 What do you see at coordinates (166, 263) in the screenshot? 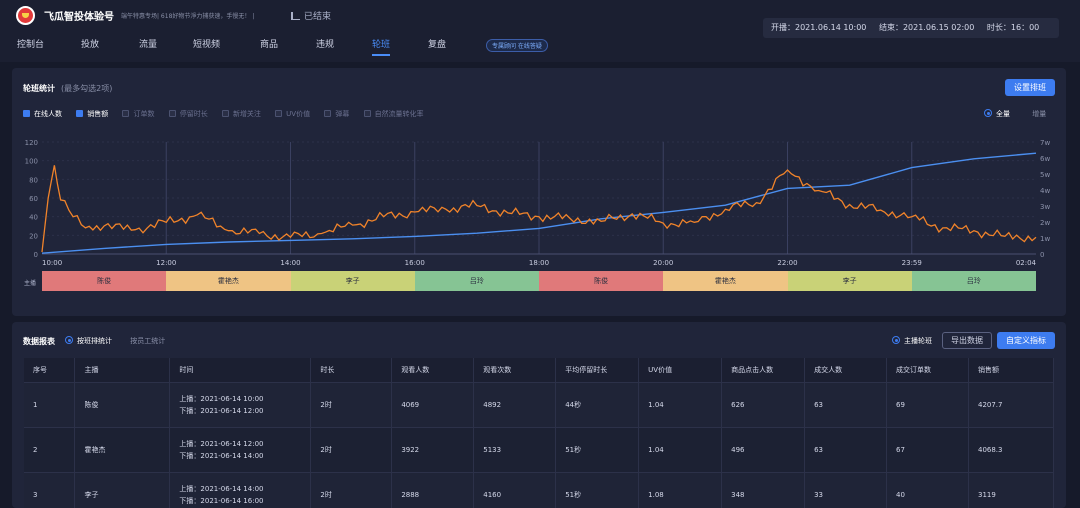
I see `x-tick-label: 12:00` at bounding box center [166, 263].